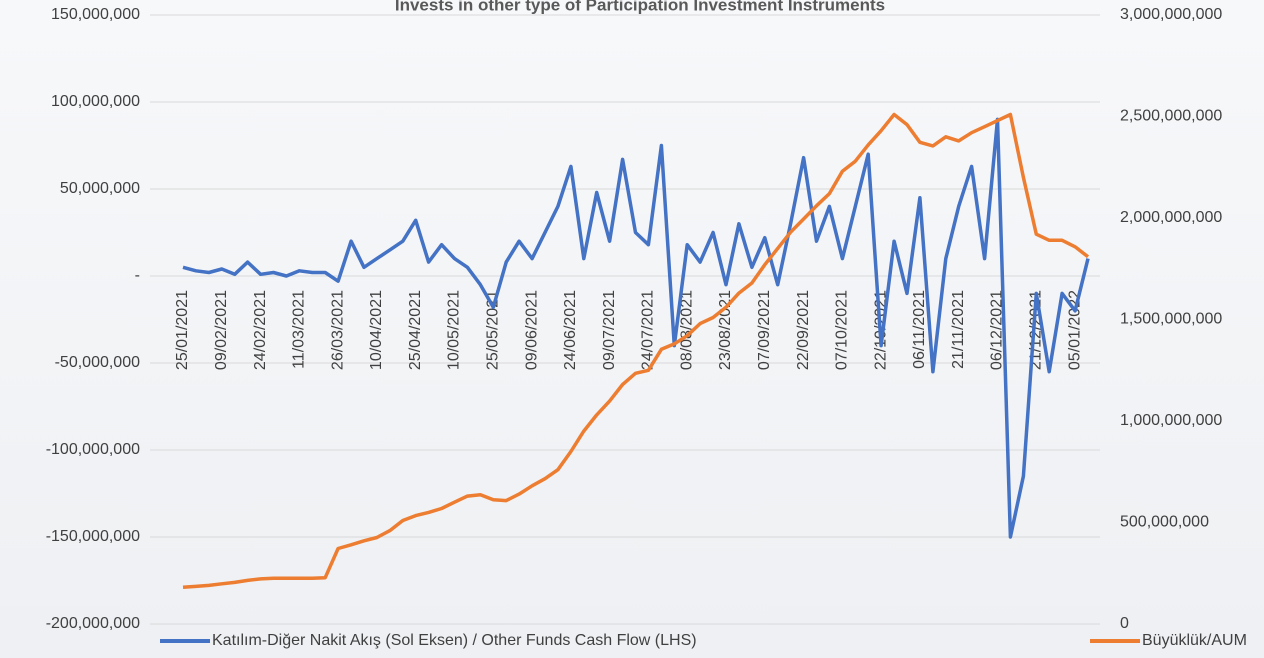  Describe the element at coordinates (997, 330) in the screenshot. I see `x-tick-label: 06/12/2021` at that location.